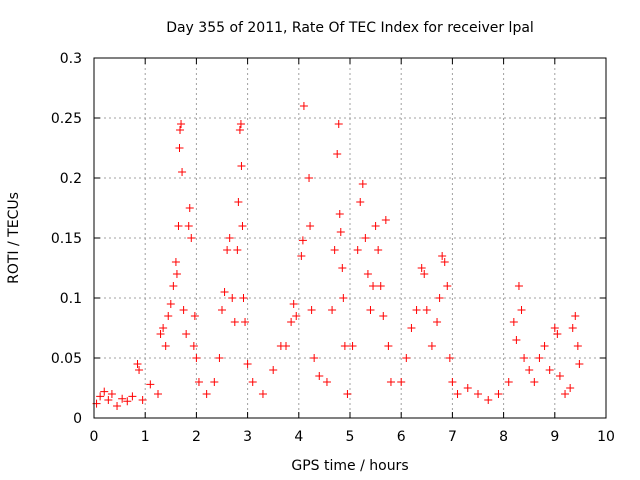 The height and width of the screenshot is (480, 640). What do you see at coordinates (503, 437) in the screenshot?
I see `x-tick-label: 8` at bounding box center [503, 437].